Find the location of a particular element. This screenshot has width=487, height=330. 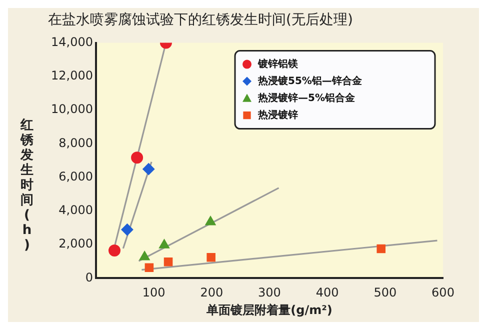

x-tick-label: 400 is located at coordinates (327, 293).